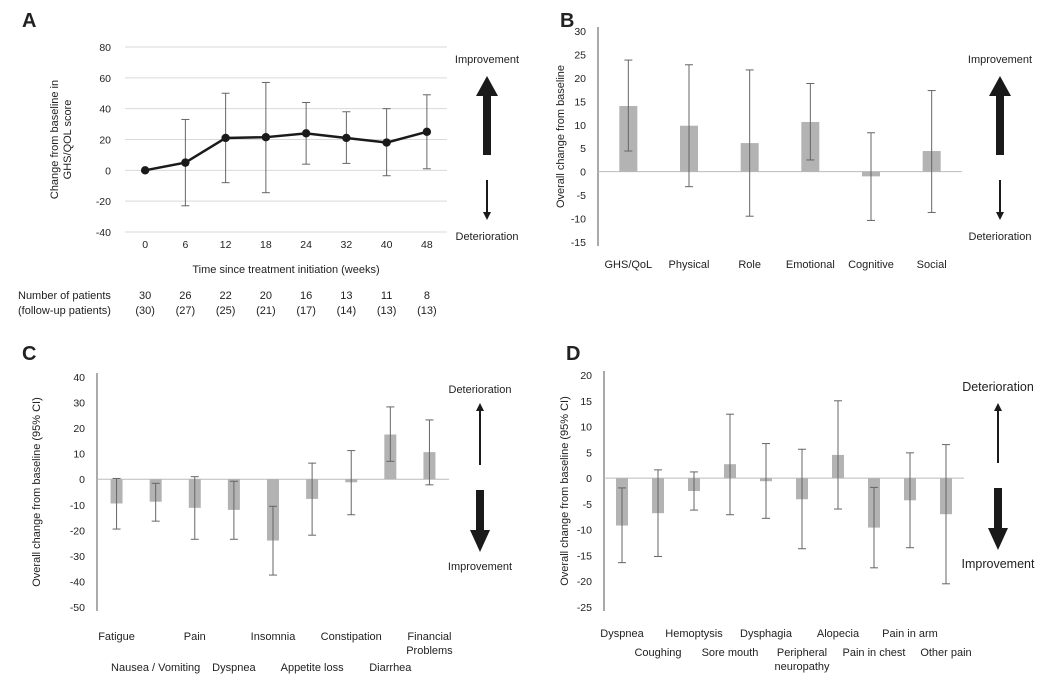 The height and width of the screenshot is (683, 1039). I want to click on category-label-line: Cognitive, so click(871, 265).